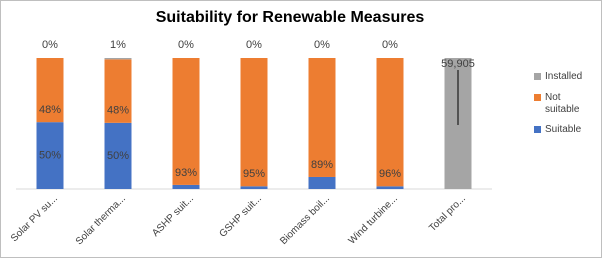 This screenshot has height=258, width=602. I want to click on legend-label: Suitable, so click(563, 129).